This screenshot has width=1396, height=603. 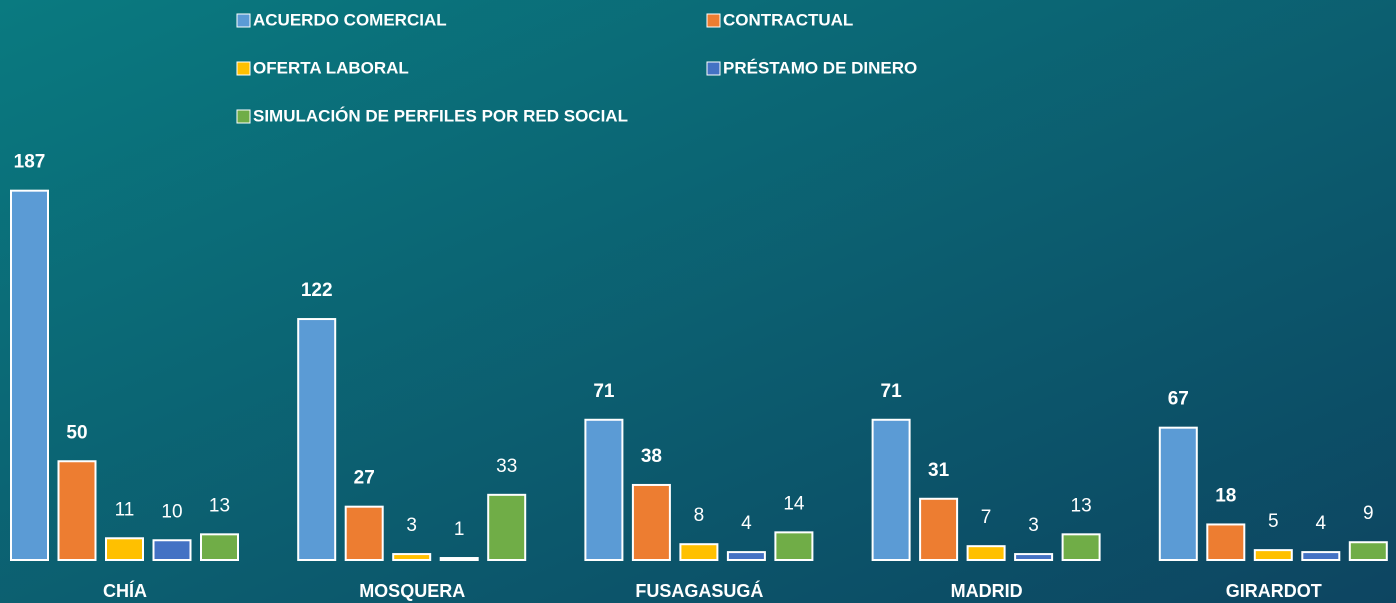 I want to click on data-label: 9, so click(x=1368, y=513).